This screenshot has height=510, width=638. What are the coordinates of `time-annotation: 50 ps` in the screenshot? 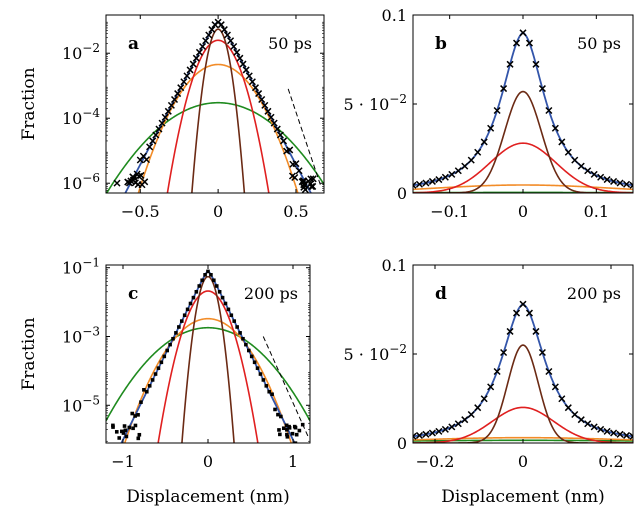 It's located at (599, 43).